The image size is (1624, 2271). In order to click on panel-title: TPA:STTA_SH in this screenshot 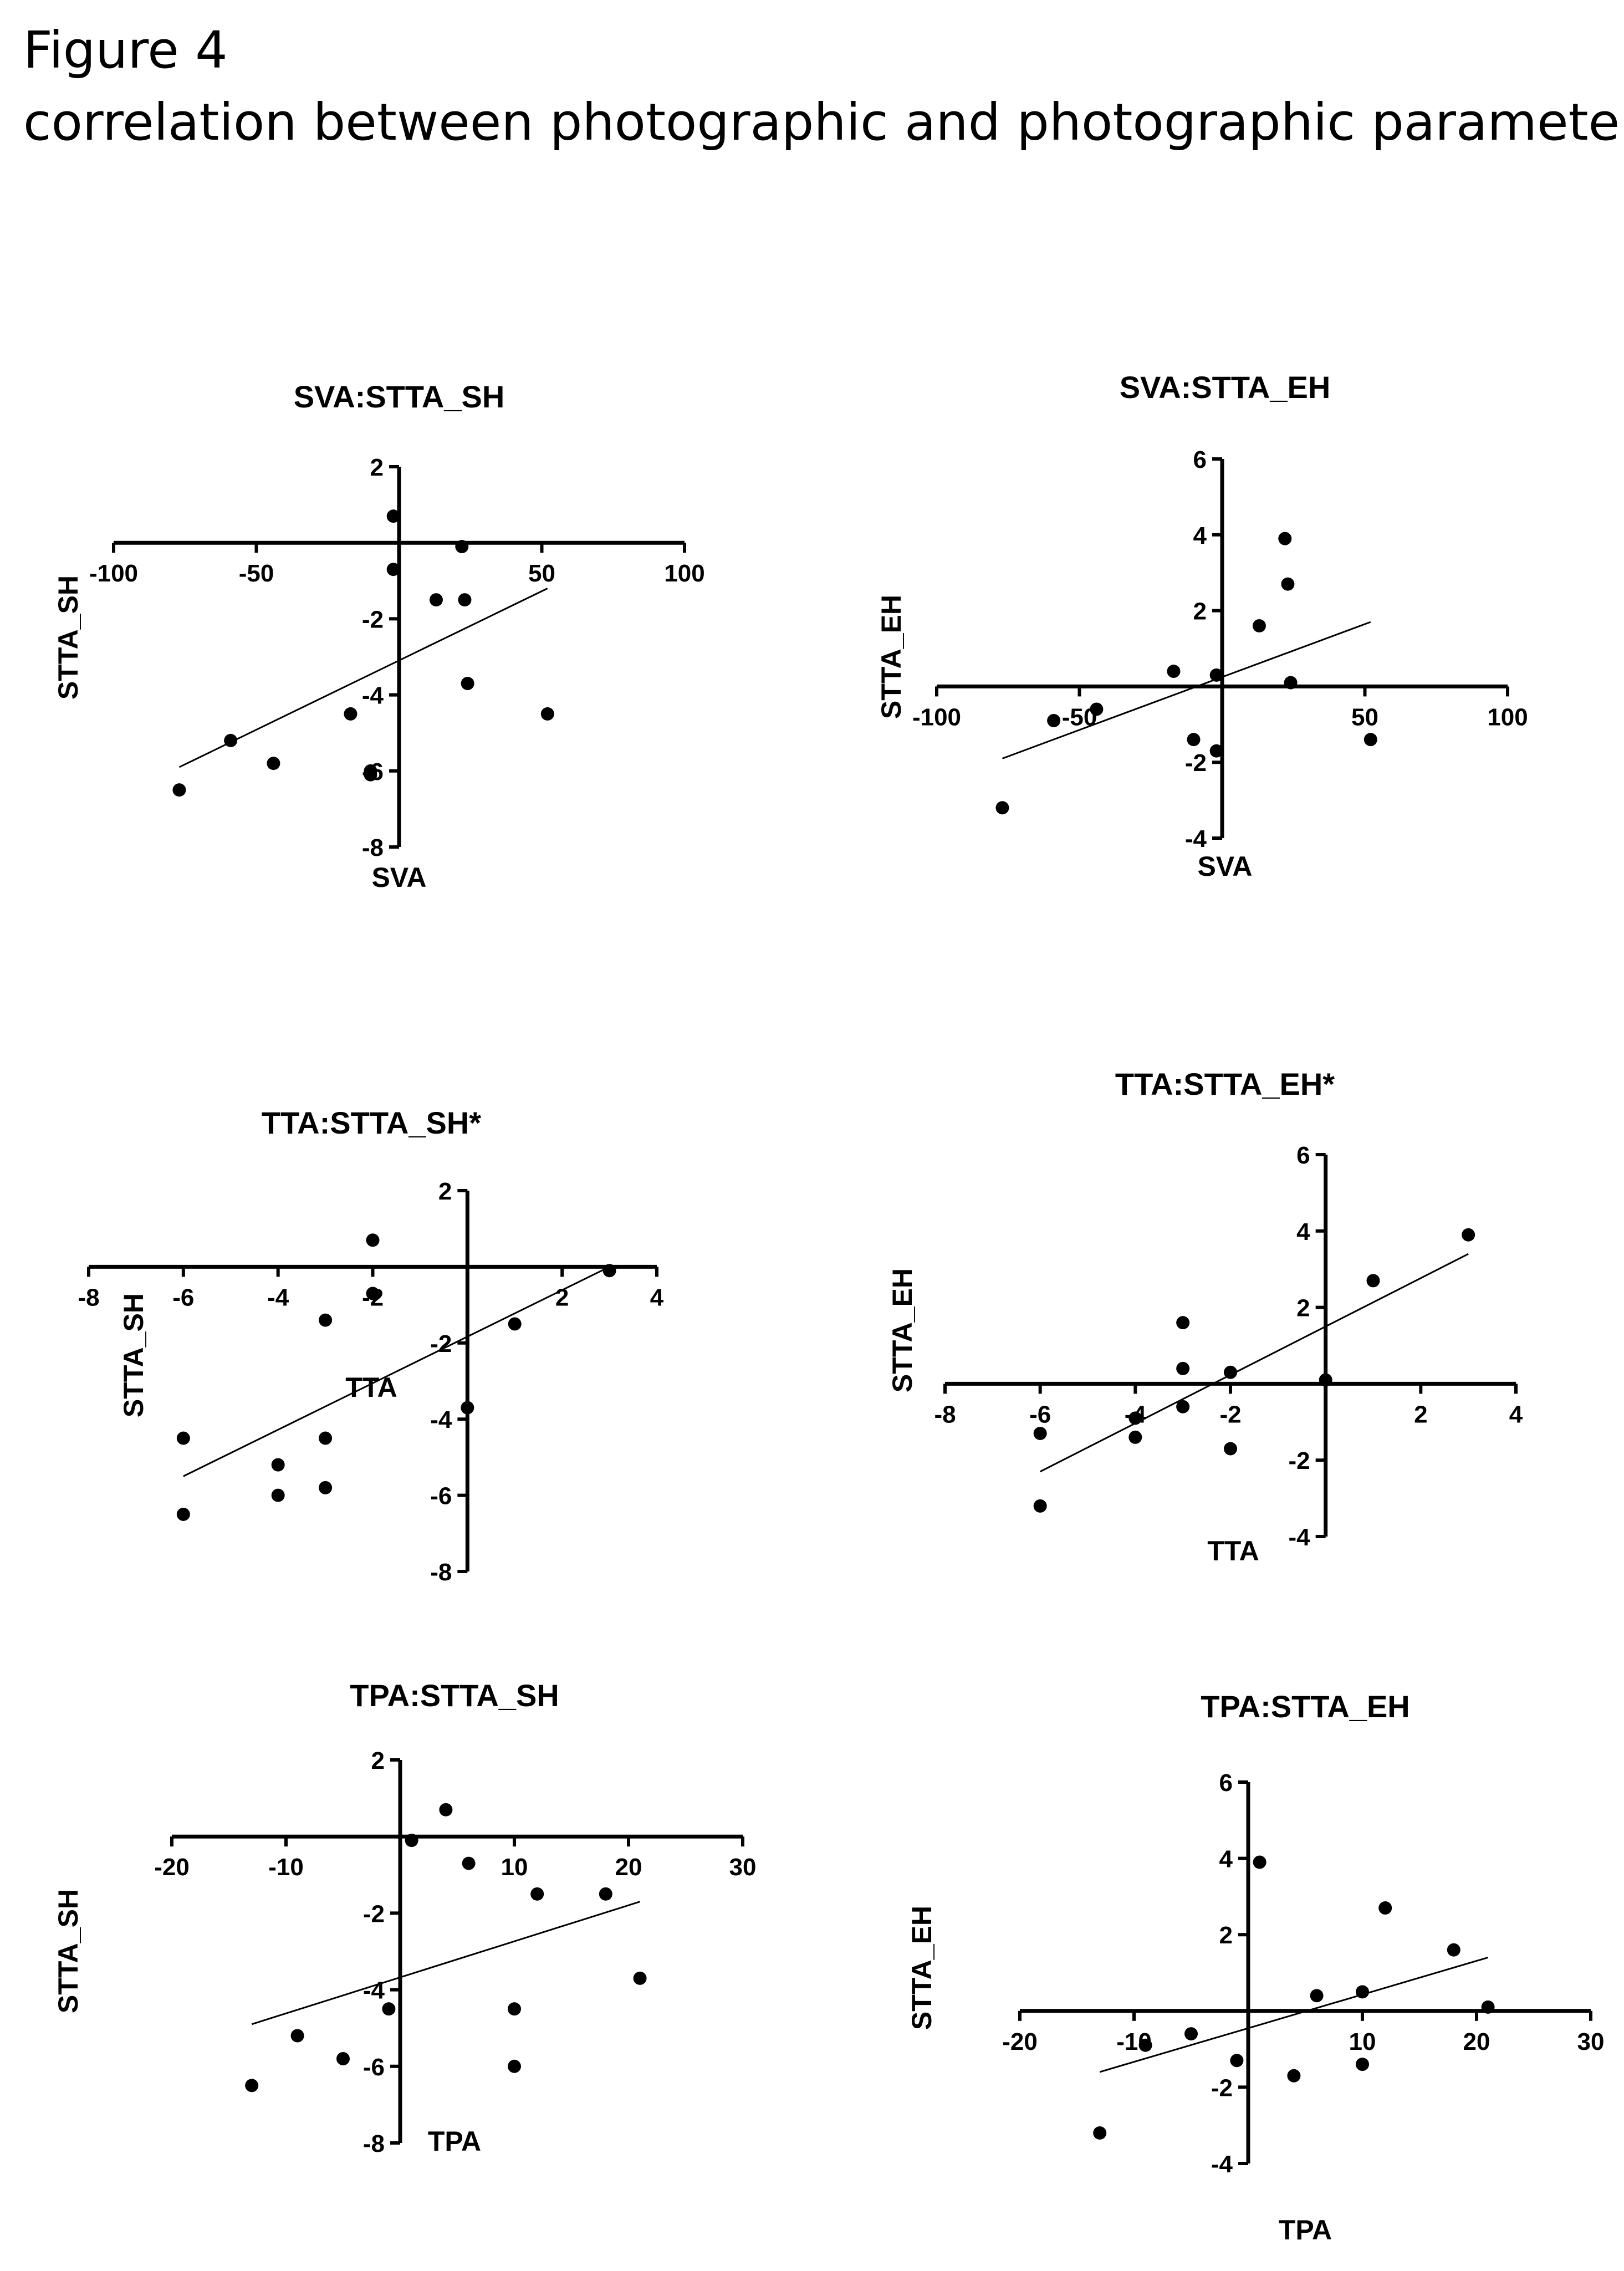, I will do `click(455, 1695)`.